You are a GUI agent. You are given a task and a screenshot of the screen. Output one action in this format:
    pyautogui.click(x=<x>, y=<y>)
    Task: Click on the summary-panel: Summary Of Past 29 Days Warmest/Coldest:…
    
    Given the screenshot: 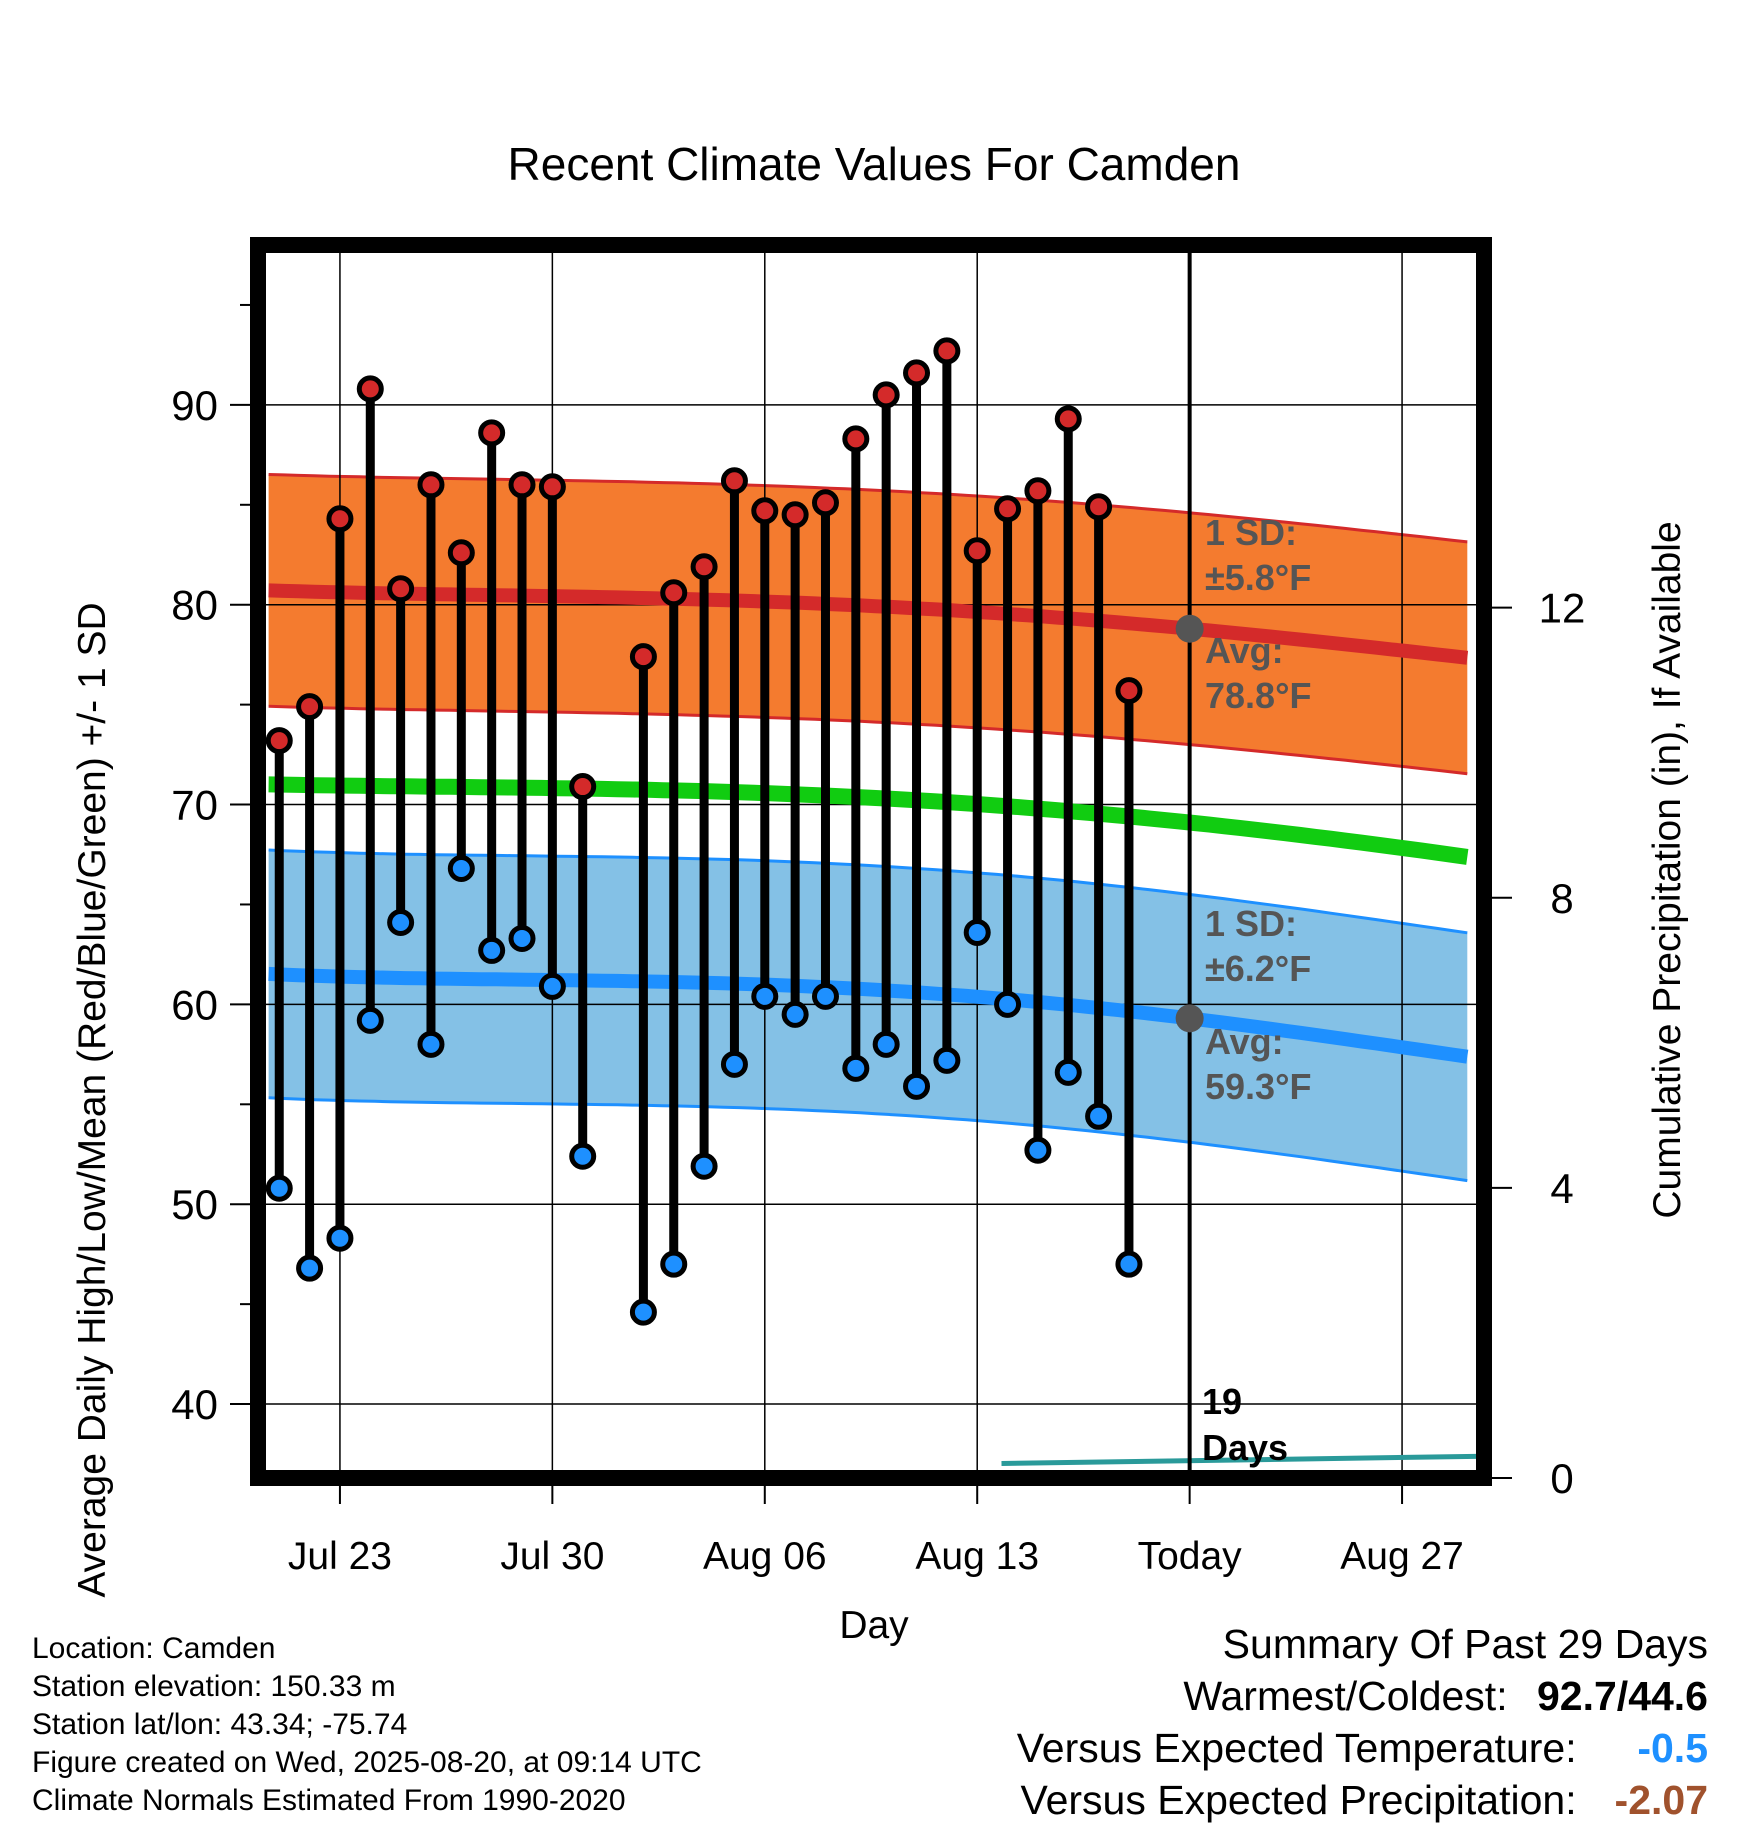 What is the action you would take?
    pyautogui.click(x=1362, y=1722)
    